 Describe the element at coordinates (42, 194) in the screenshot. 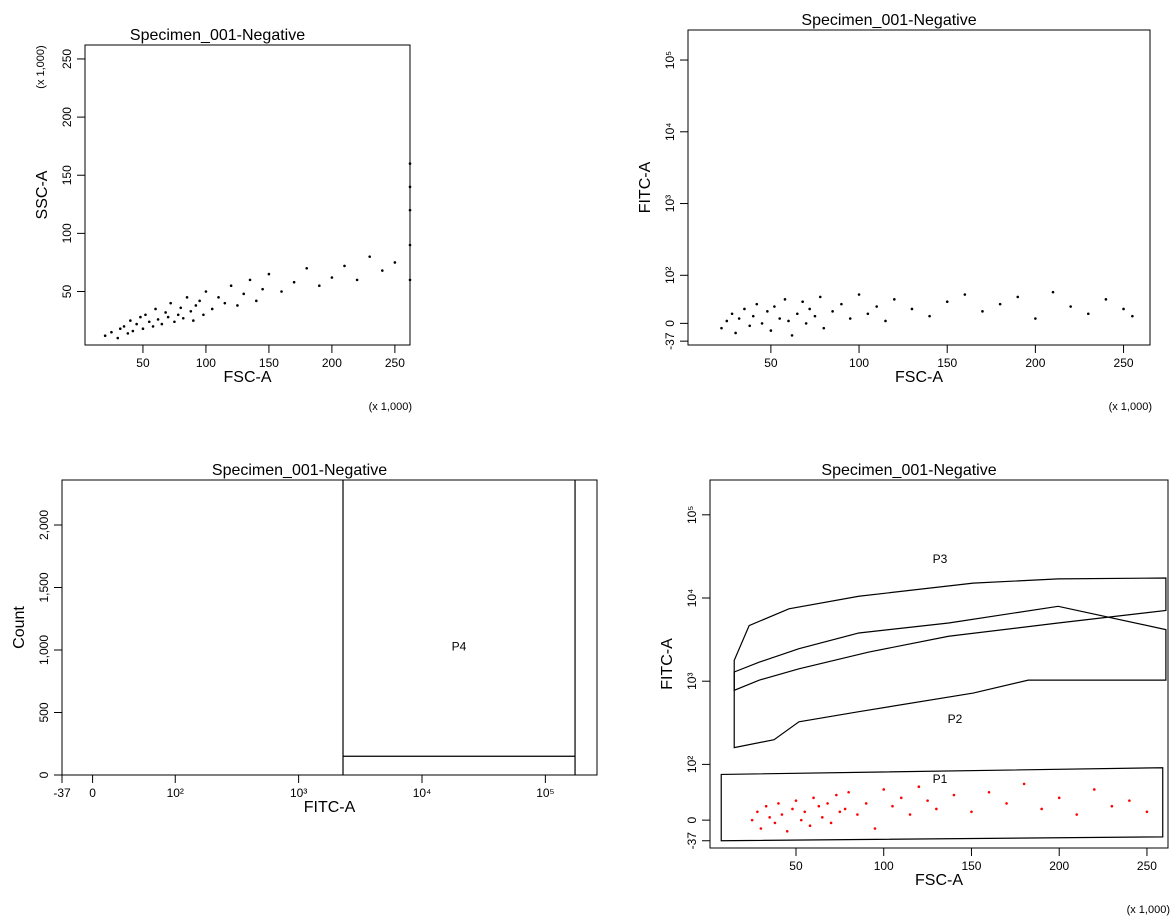

I see `y-axis-label: SSC-A` at that location.